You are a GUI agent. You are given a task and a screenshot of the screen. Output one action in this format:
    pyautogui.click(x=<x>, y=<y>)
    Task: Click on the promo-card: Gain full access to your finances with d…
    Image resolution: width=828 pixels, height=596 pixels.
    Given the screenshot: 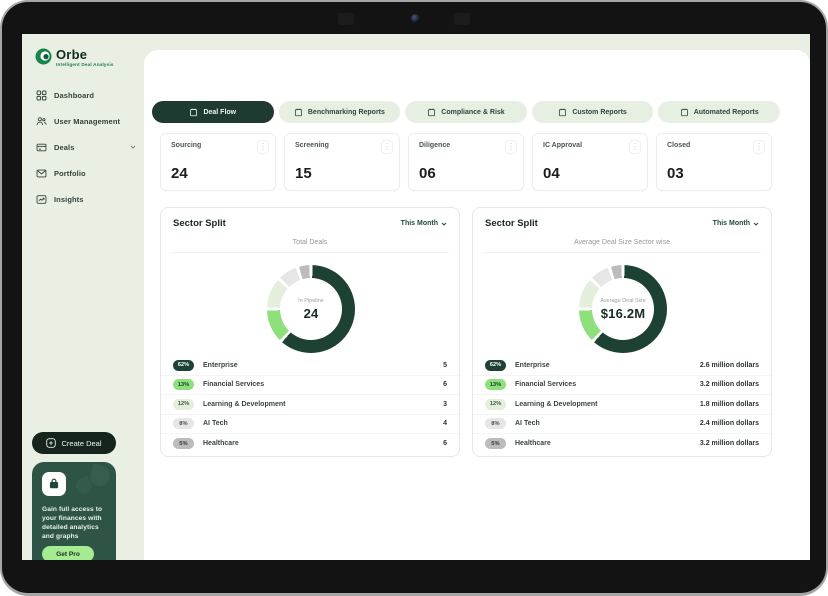 What is the action you would take?
    pyautogui.click(x=74, y=511)
    